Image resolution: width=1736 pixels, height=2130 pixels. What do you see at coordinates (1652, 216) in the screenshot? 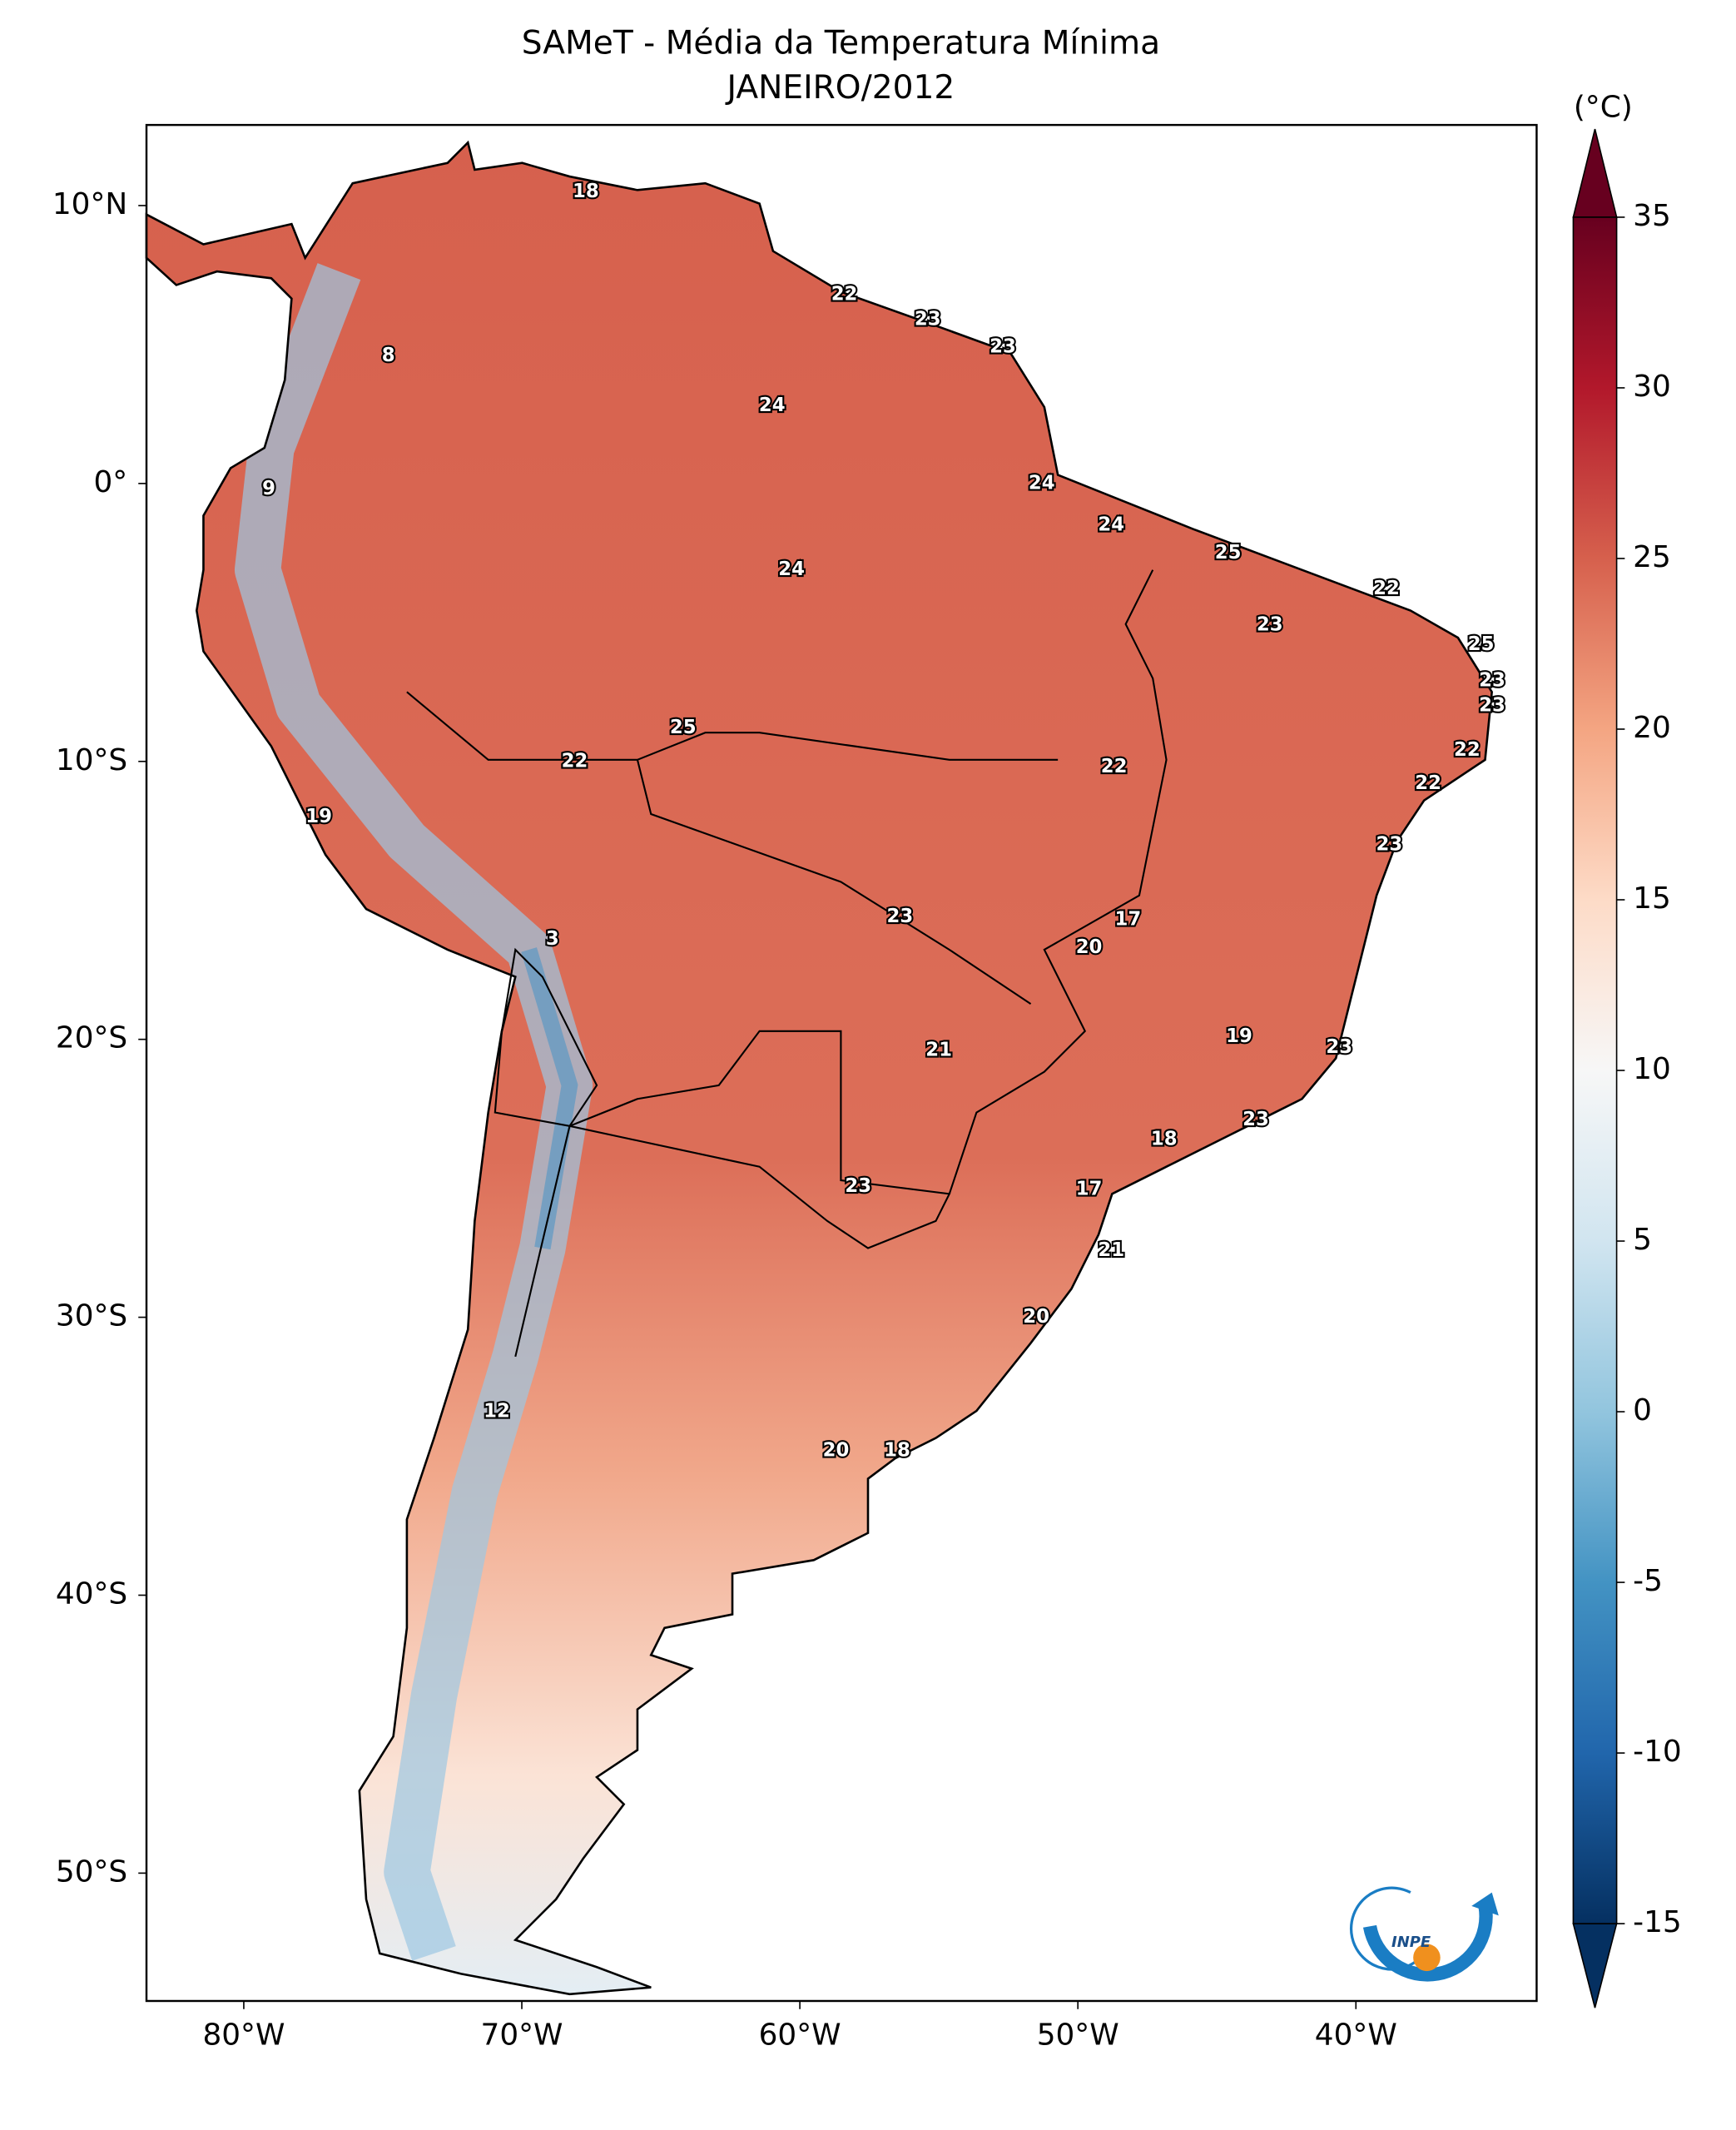
I see `colorbar-tick-label: 35` at bounding box center [1652, 216].